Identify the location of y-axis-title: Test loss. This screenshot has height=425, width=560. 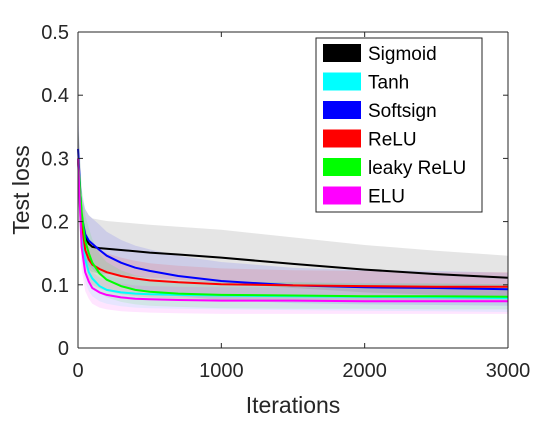
(21, 189).